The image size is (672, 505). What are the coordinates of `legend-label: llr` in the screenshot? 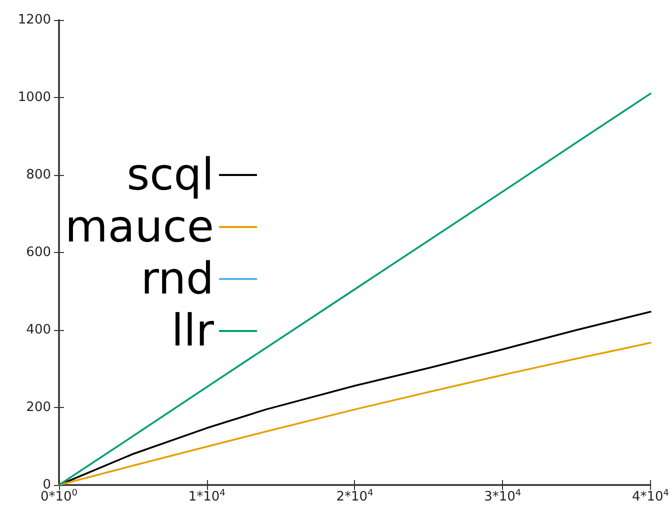 It's located at (193, 331).